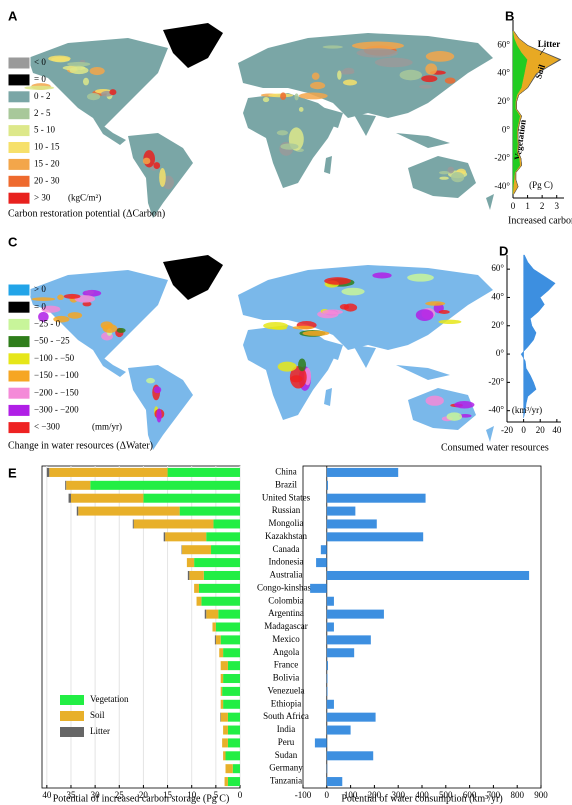  What do you see at coordinates (375, 795) in the screenshot?
I see `x-tick-label: 200` at bounding box center [375, 795].